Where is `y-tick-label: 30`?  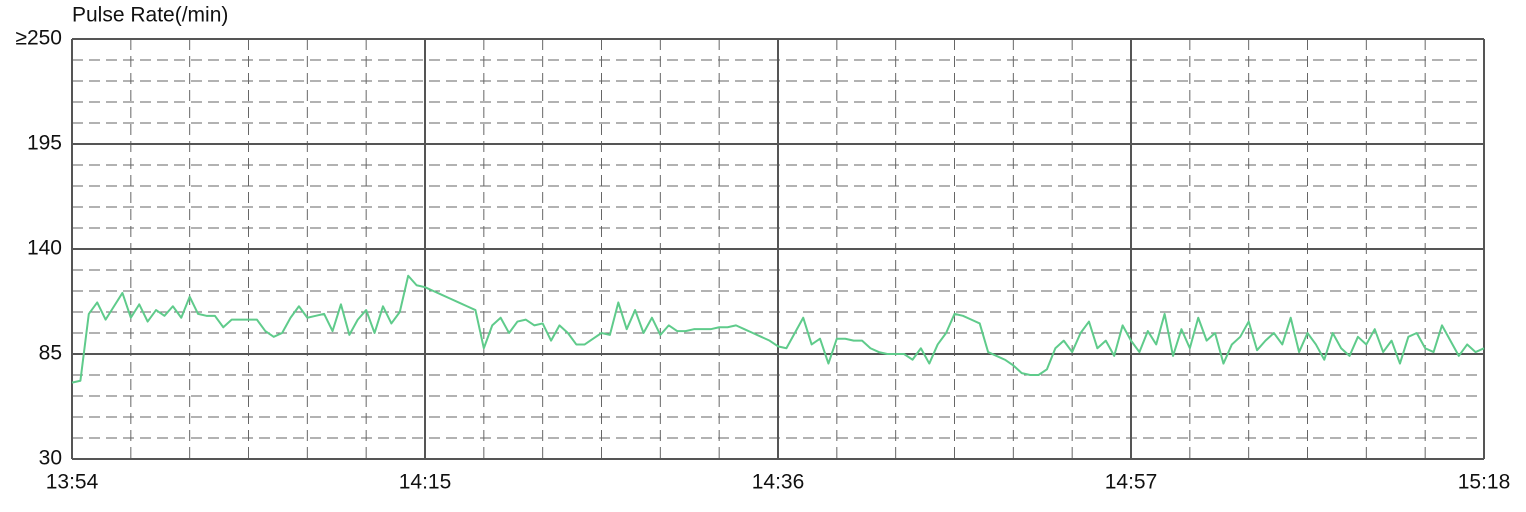 y-tick-label: 30 is located at coordinates (50, 458).